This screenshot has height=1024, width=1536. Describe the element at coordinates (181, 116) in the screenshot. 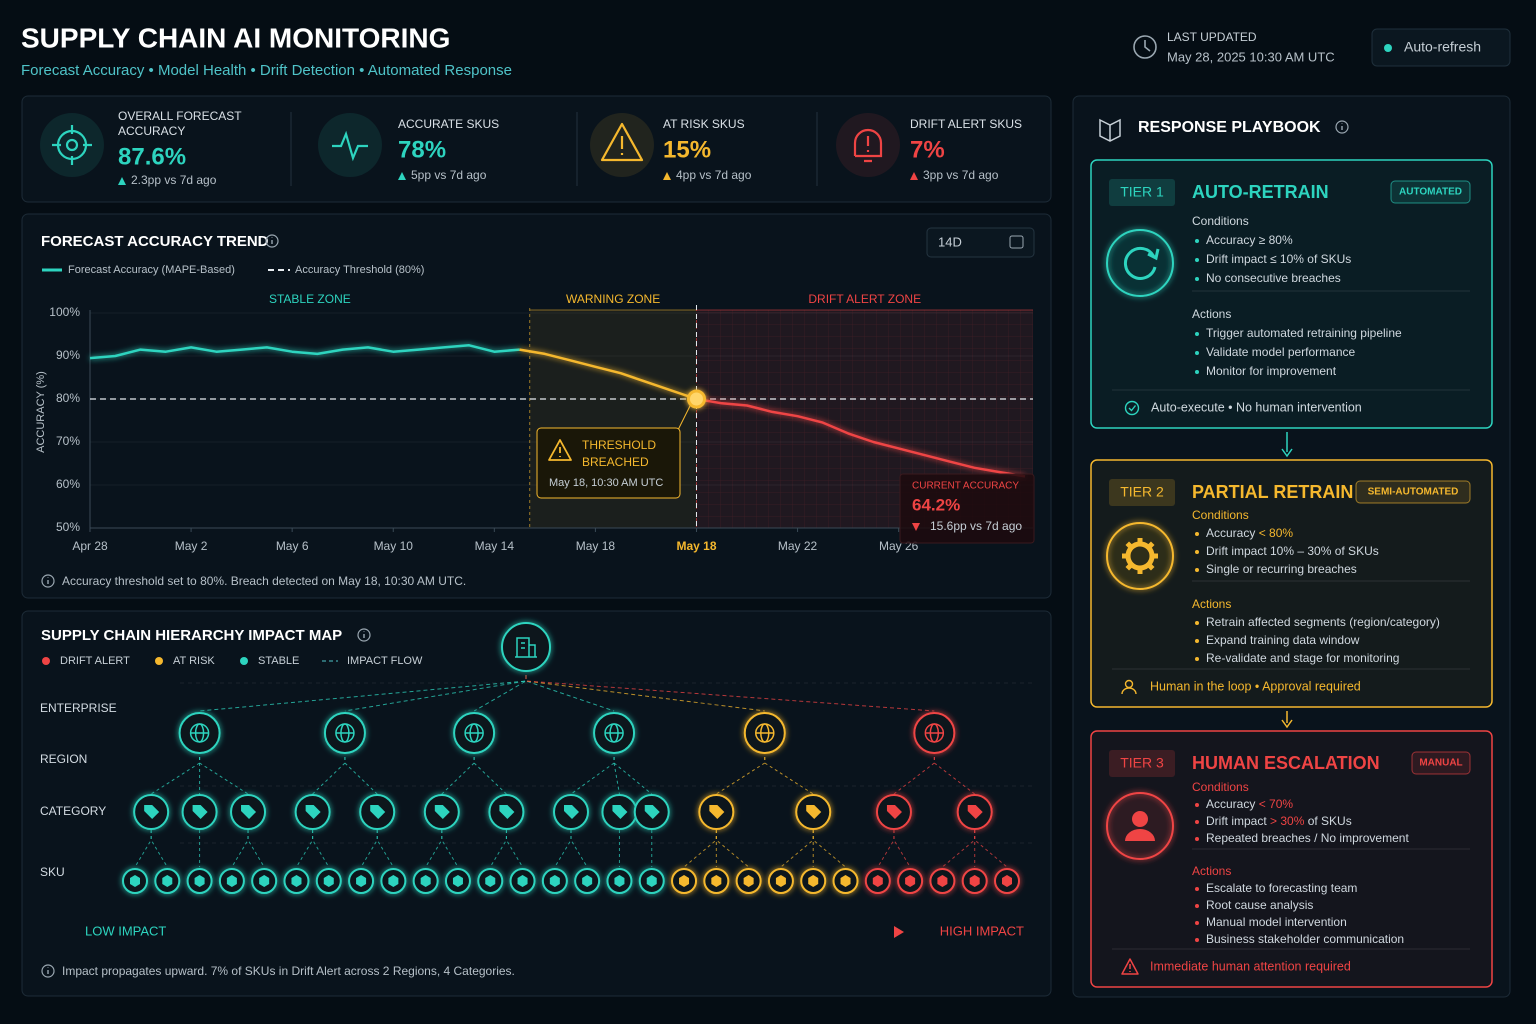

I see `text-line: OVERALL FORECAST` at that location.